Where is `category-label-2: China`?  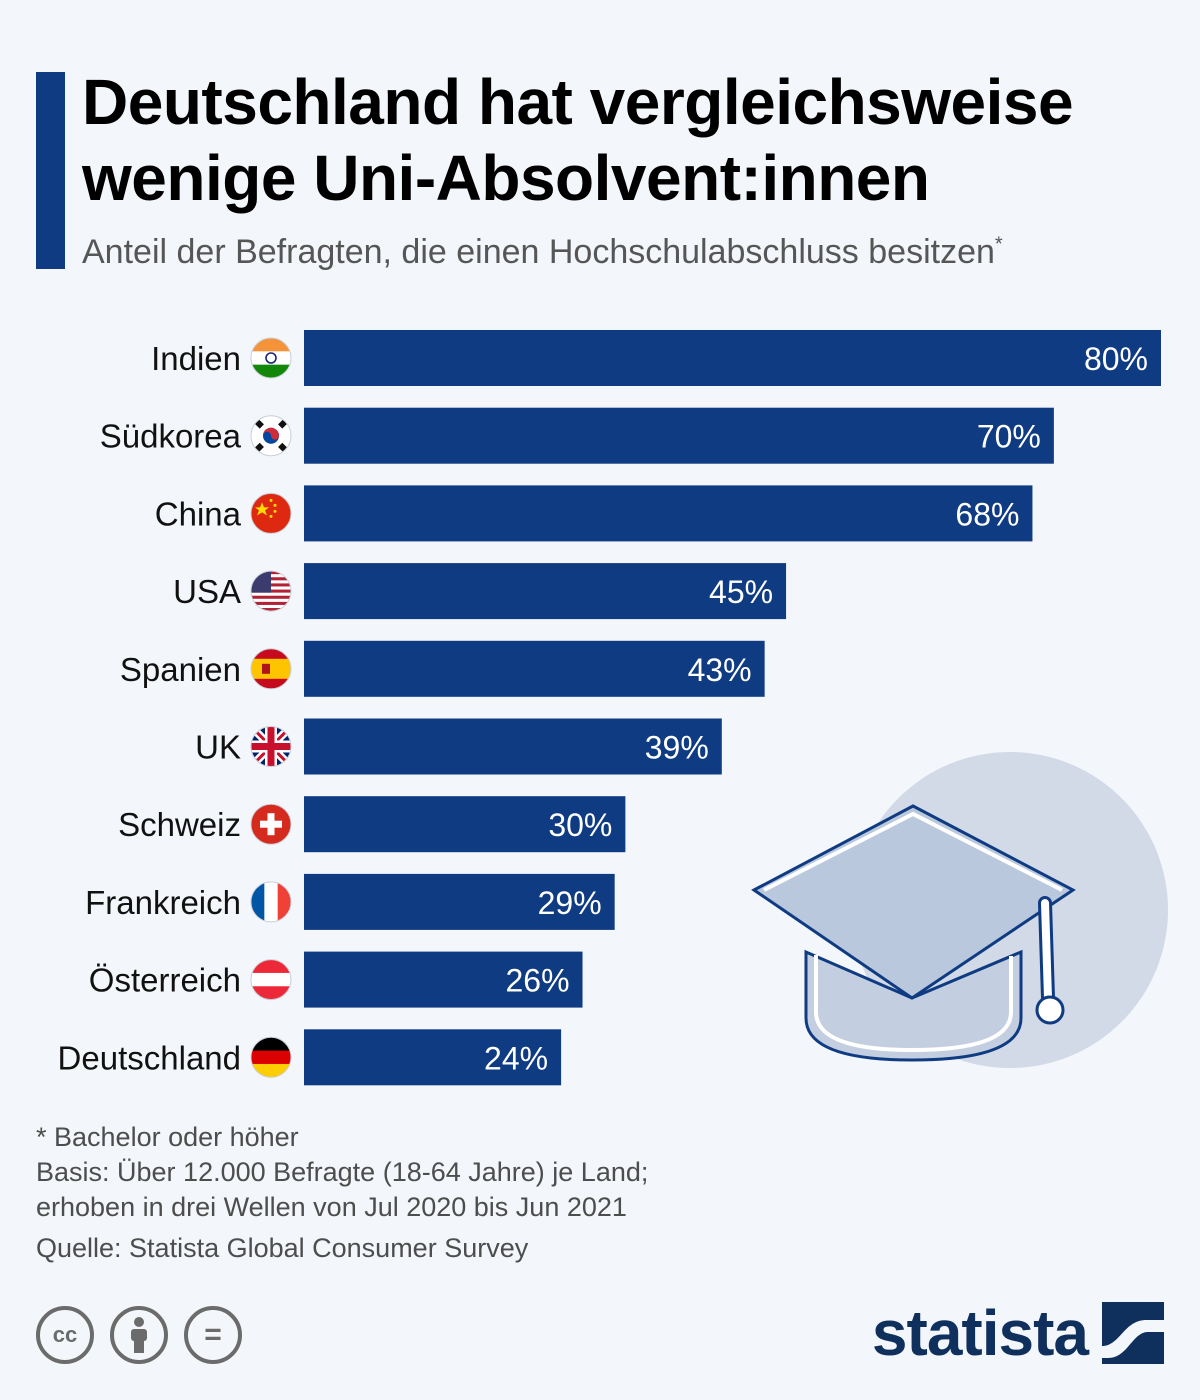
category-label-2: China is located at coordinates (198, 513).